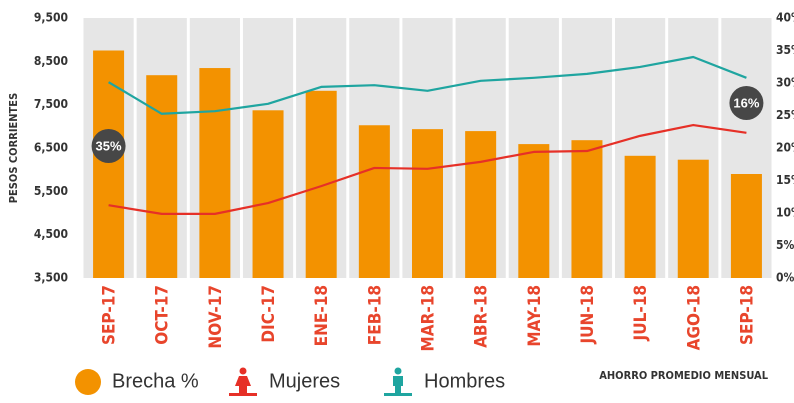 The image size is (794, 403). What do you see at coordinates (785, 115) in the screenshot?
I see `y2-tick-label: 25%` at bounding box center [785, 115].